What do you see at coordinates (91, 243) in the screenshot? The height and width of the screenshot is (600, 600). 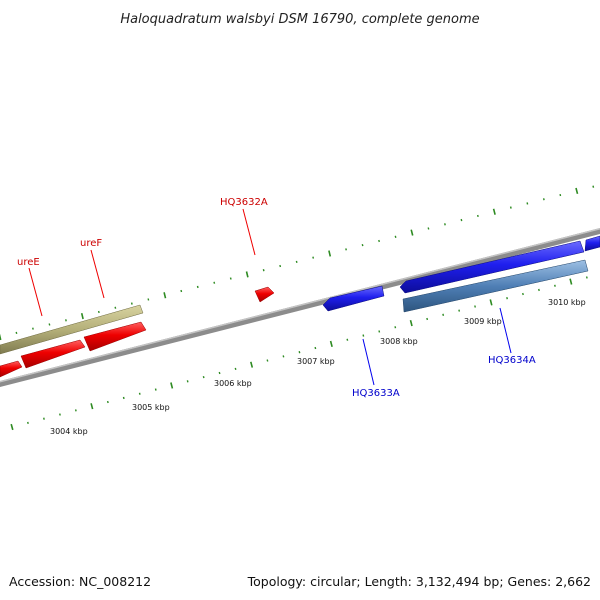 I see `gene-label-ureF: ureF` at bounding box center [91, 243].